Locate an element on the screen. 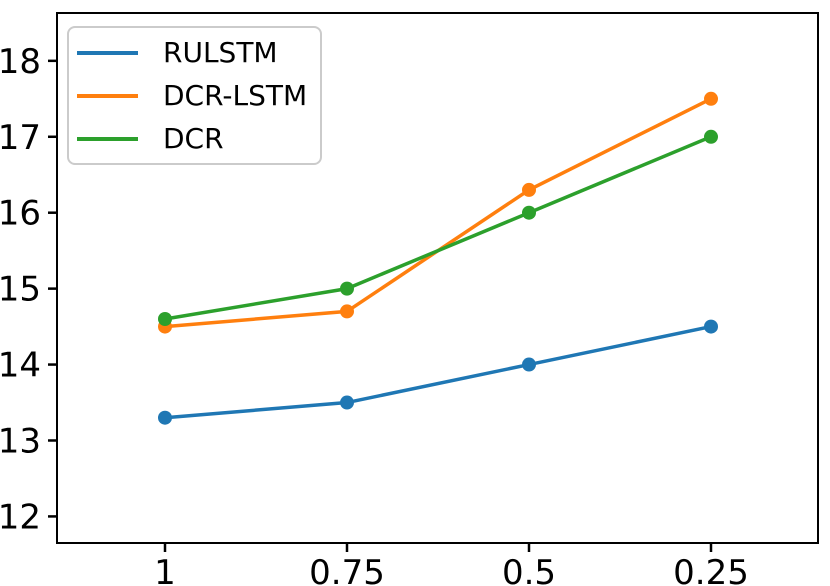  legend-item-dcr: DCR is located at coordinates (194, 138).